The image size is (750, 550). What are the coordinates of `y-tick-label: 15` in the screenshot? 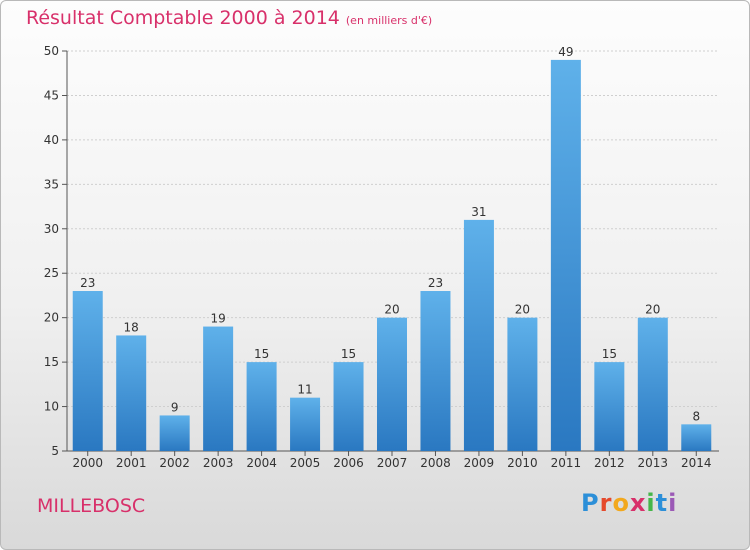 It's located at (51, 362).